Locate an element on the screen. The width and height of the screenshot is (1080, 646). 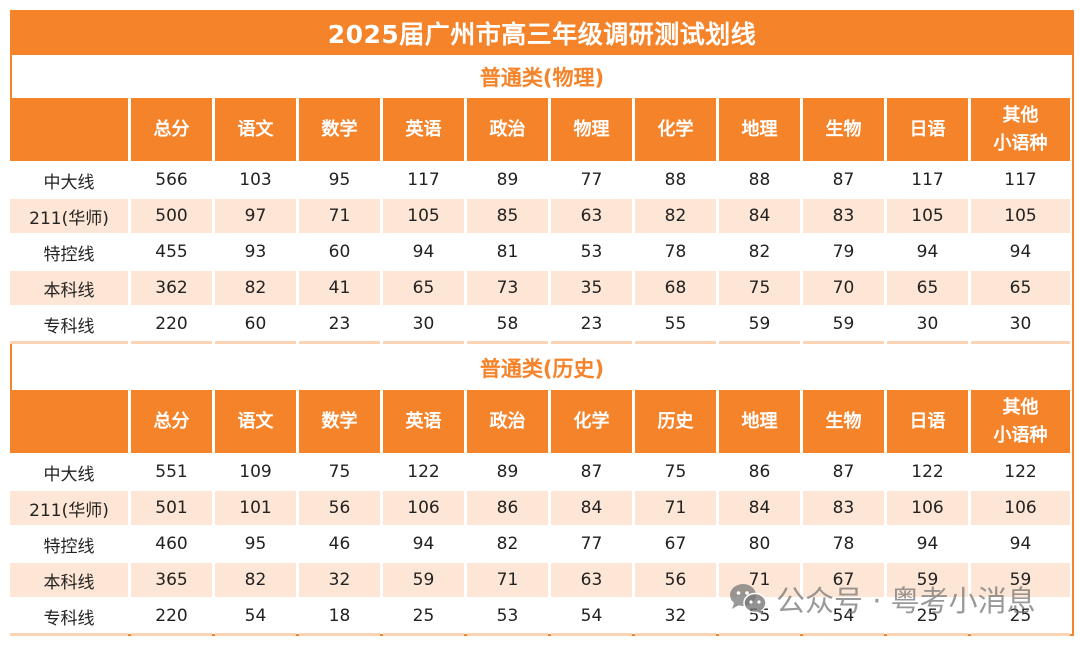
header-cell-other-languages: 其他 小语种 is located at coordinates (1020, 422).